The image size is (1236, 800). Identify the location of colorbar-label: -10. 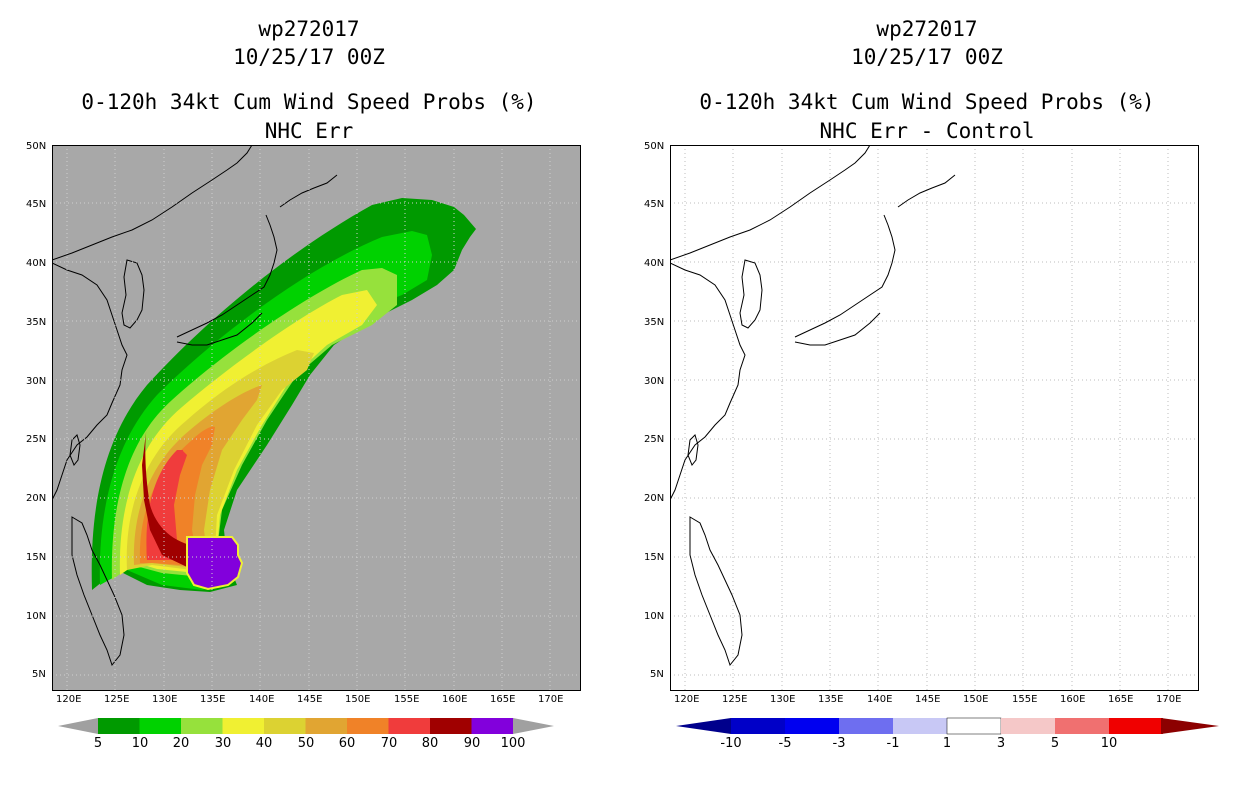
(731, 743).